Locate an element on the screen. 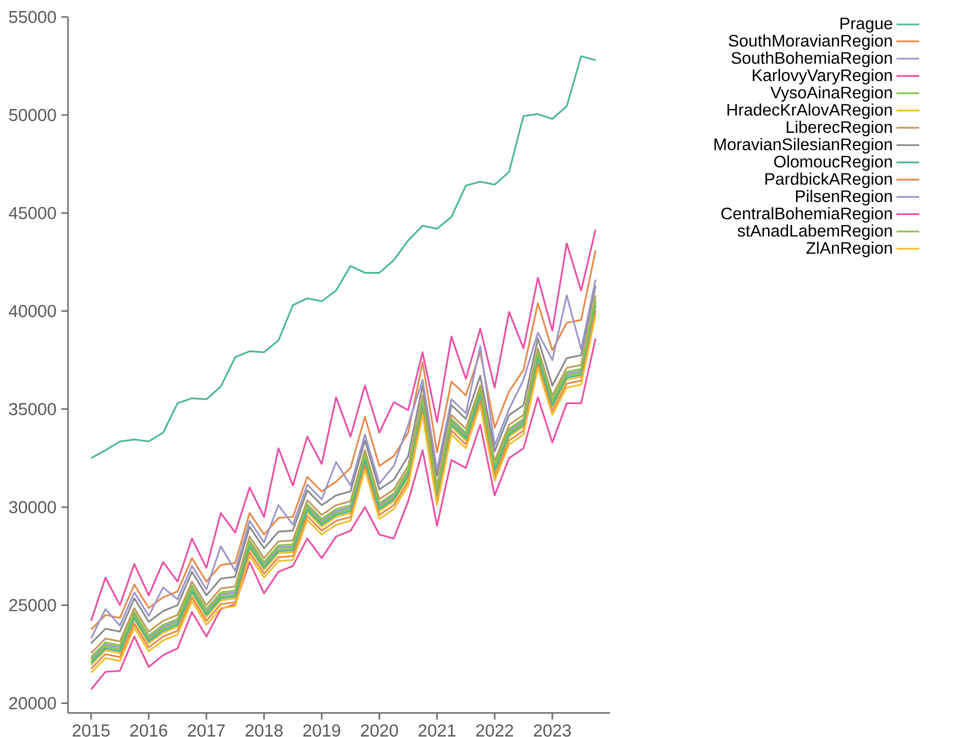  legend-label: OlomoucRegion is located at coordinates (833, 163).